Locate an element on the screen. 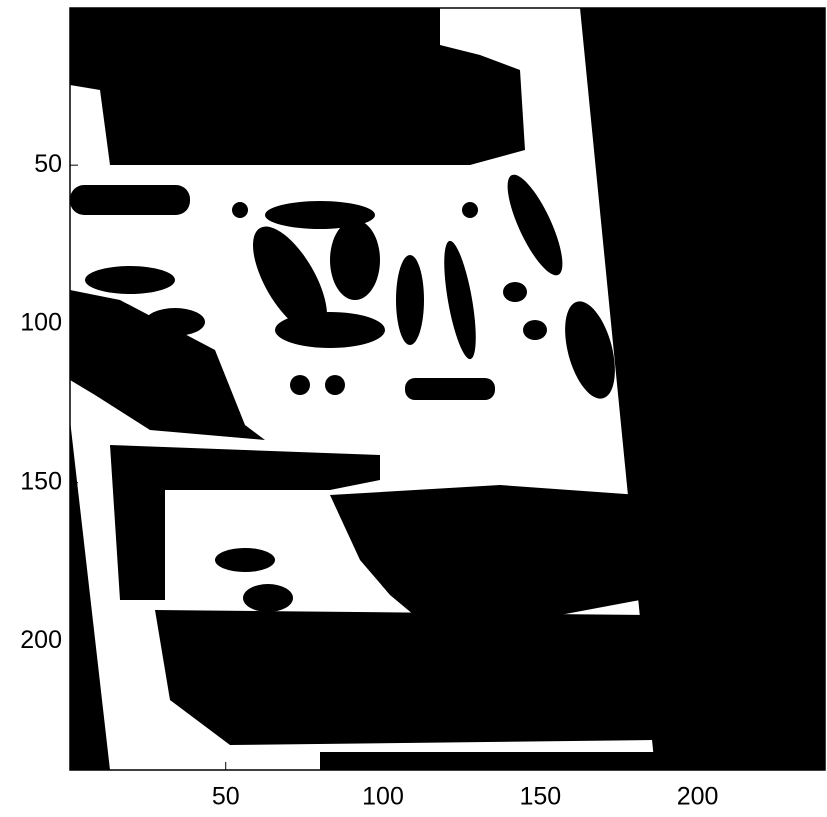 The width and height of the screenshot is (827, 817). x-tick-label: 200 is located at coordinates (698, 797).